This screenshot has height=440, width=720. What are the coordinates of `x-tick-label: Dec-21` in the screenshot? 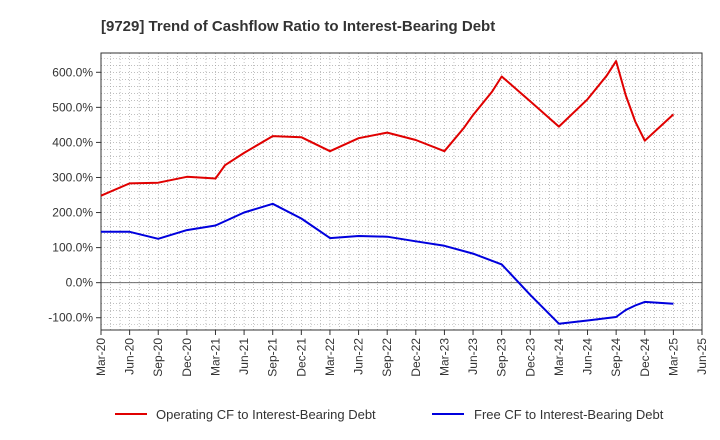 It's located at (301, 357).